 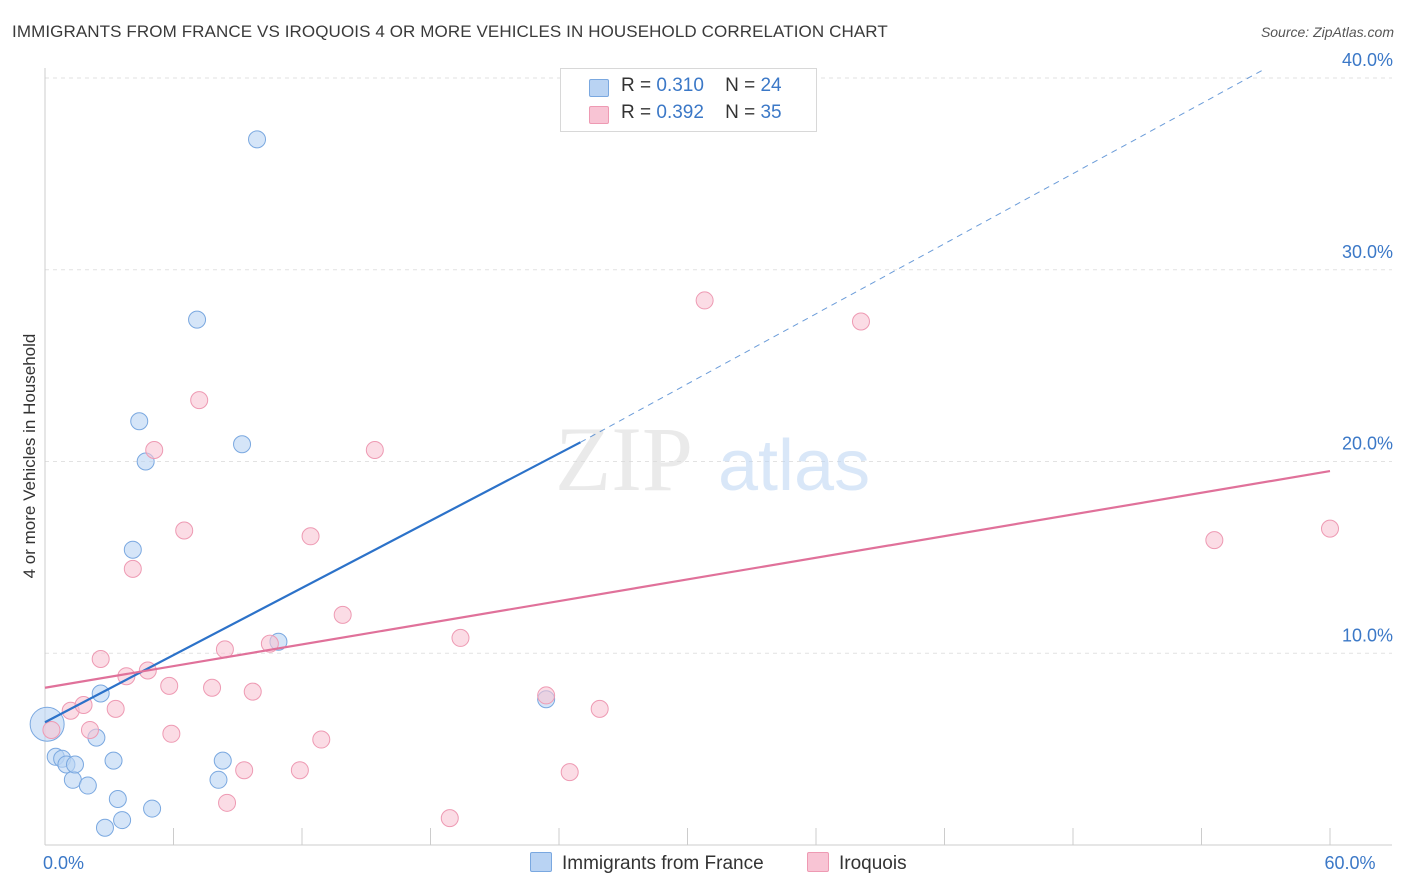 I want to click on y-tick-label: 40.0%, so click(x=1367, y=60).